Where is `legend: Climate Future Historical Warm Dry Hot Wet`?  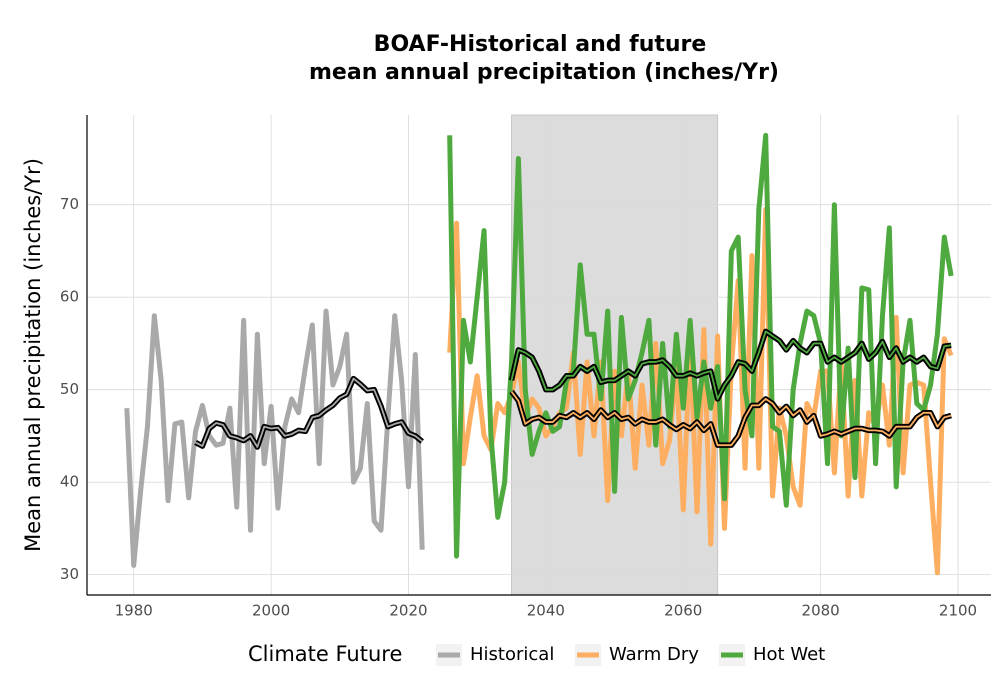
legend: Climate Future Historical Warm Dry Hot Wet is located at coordinates (536, 654).